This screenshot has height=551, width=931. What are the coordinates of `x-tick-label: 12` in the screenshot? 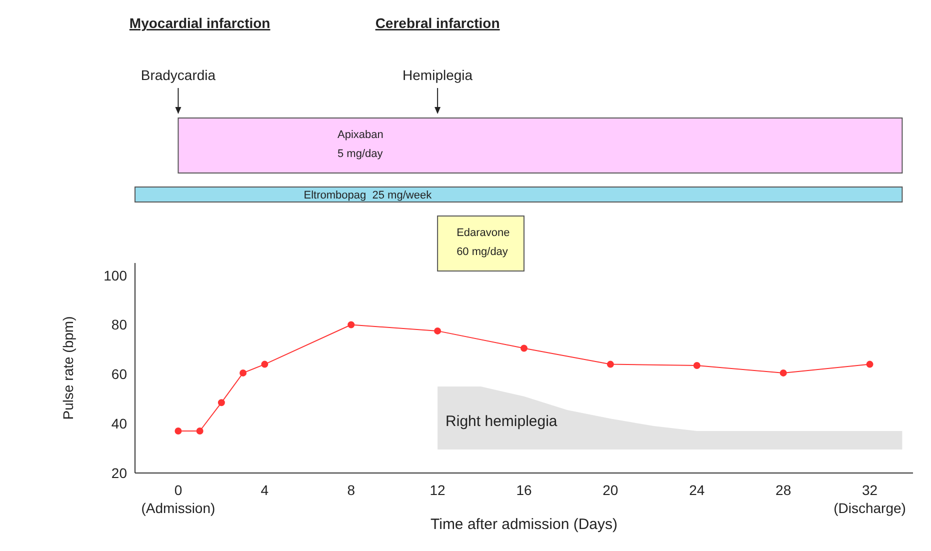 It's located at (438, 490).